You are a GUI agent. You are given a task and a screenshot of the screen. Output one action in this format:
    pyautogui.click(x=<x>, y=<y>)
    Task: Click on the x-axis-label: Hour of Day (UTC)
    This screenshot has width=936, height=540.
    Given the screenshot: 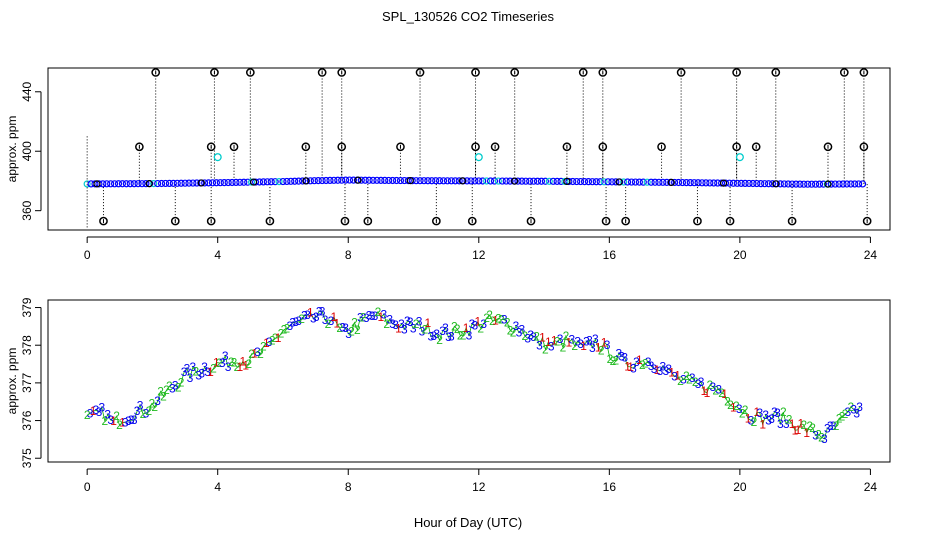 What is the action you would take?
    pyautogui.click(x=468, y=522)
    